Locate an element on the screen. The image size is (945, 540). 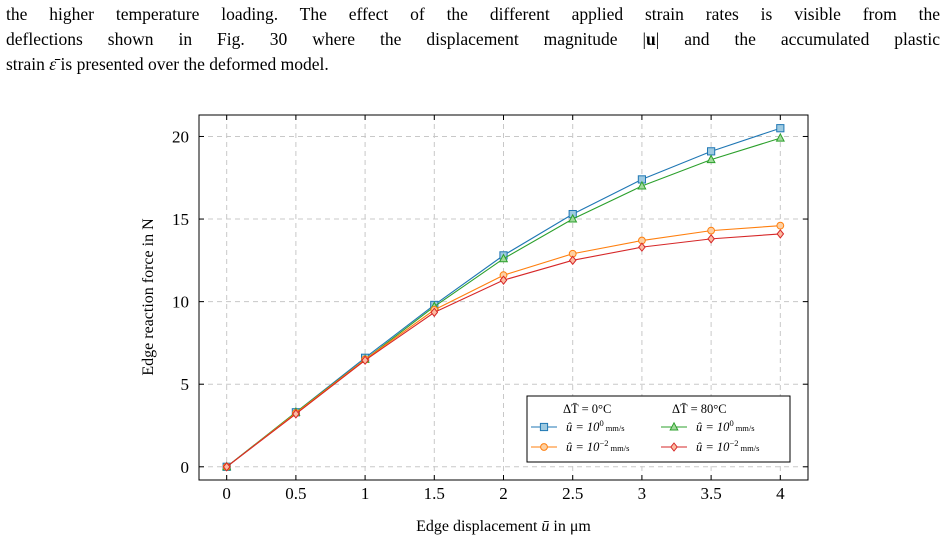
x-tick-label: 2.5 is located at coordinates (572, 493).